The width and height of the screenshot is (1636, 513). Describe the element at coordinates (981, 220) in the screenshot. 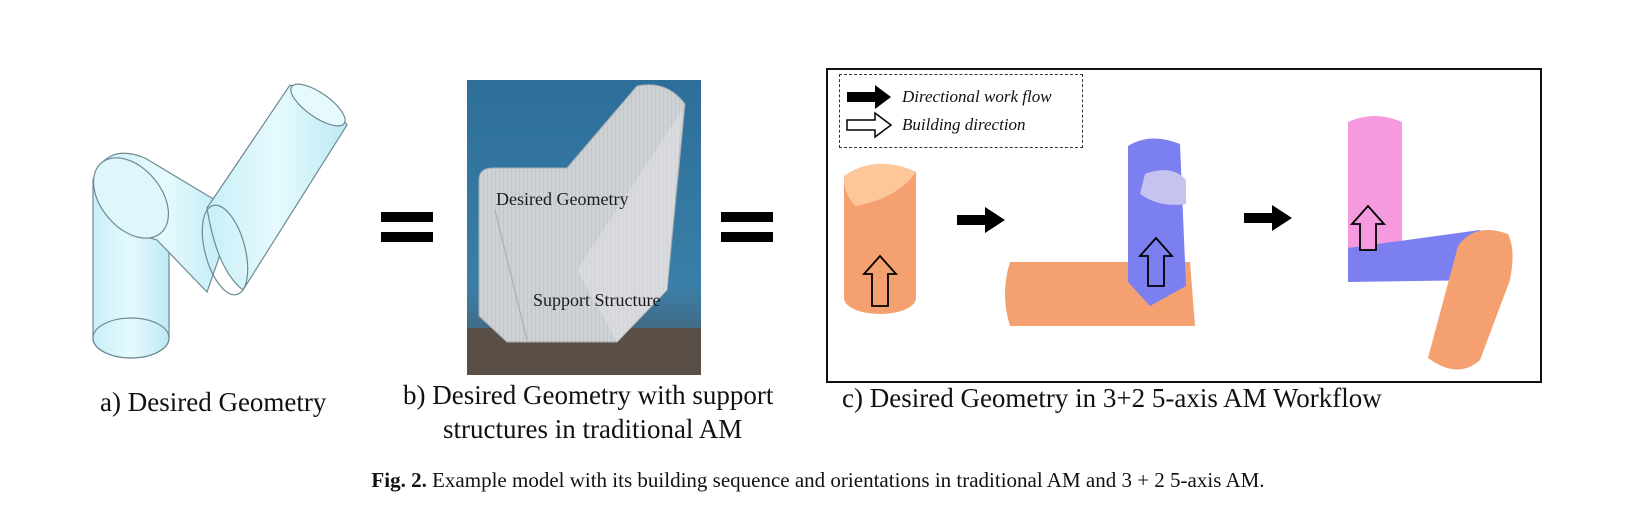

I see `workflow-arrow-1-icon` at that location.